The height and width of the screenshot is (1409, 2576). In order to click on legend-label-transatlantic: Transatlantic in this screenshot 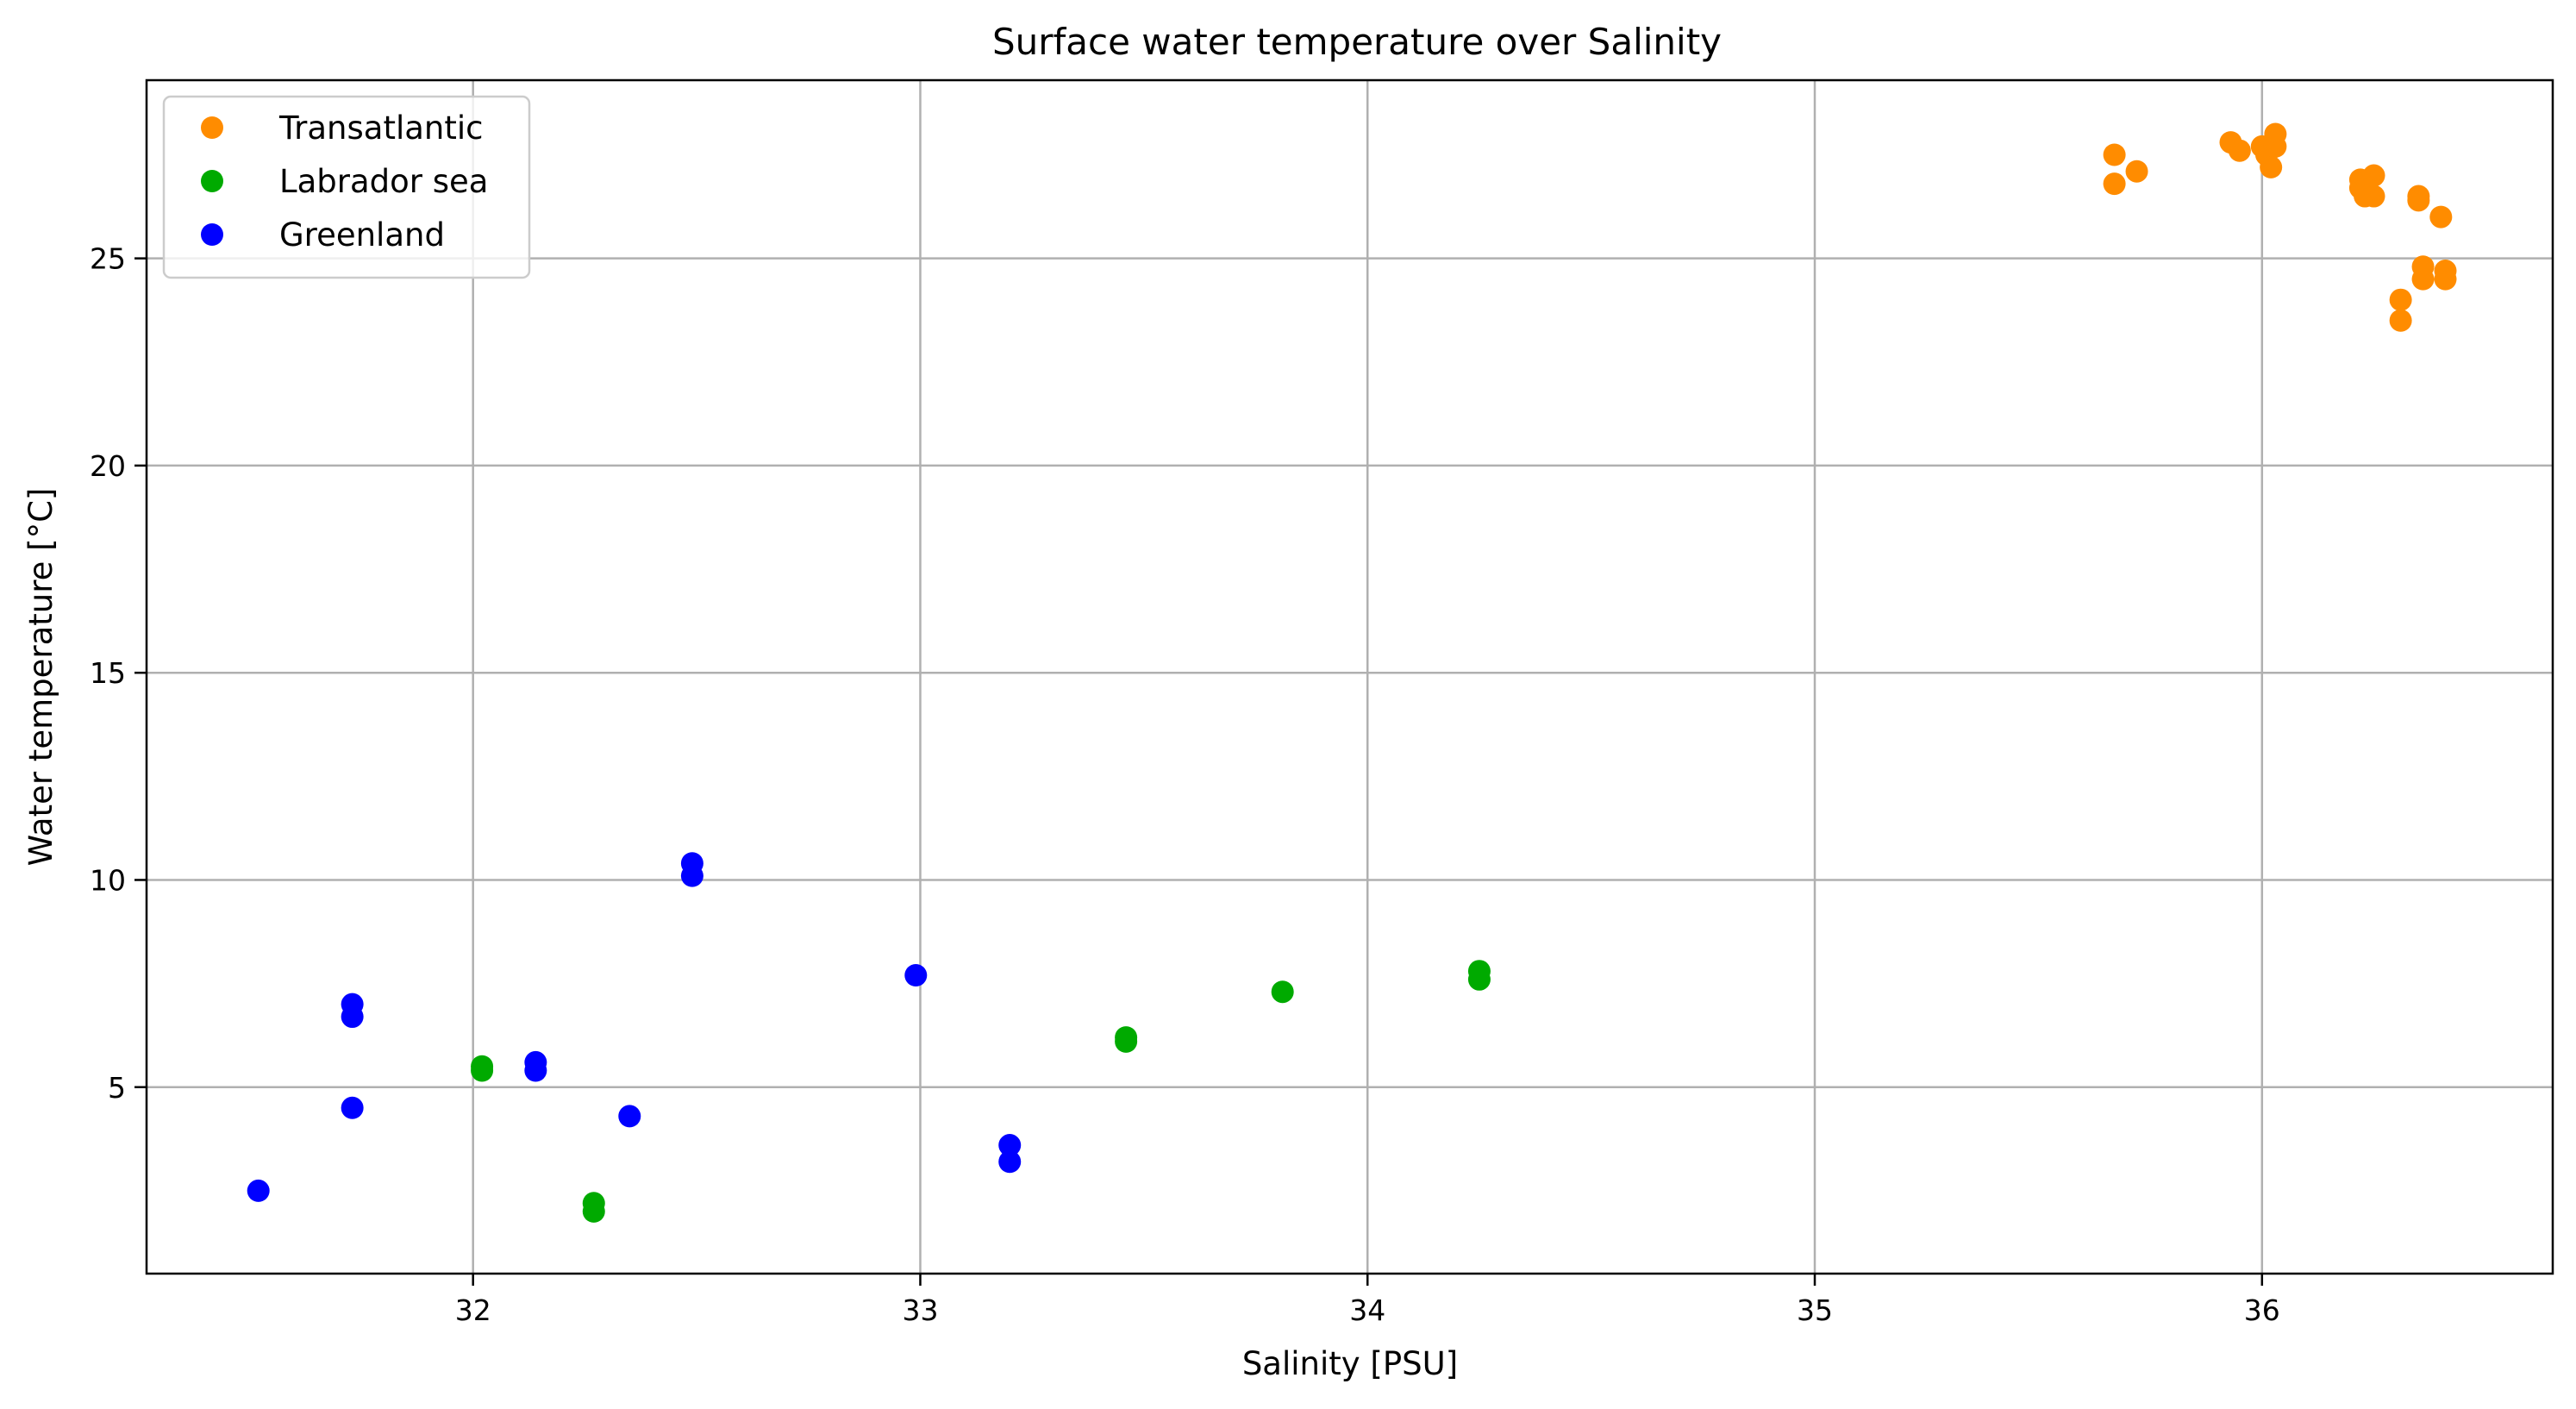, I will do `click(381, 128)`.